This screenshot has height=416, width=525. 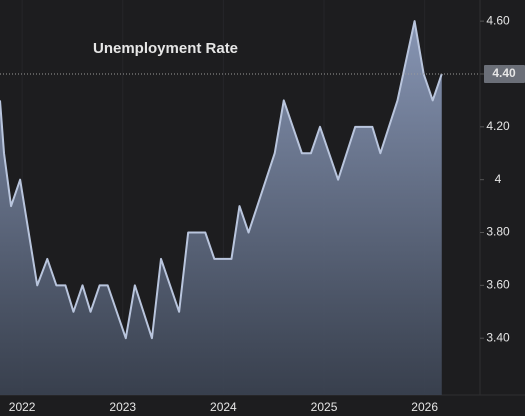 I want to click on y-tick-label: 4.60, so click(x=498, y=20).